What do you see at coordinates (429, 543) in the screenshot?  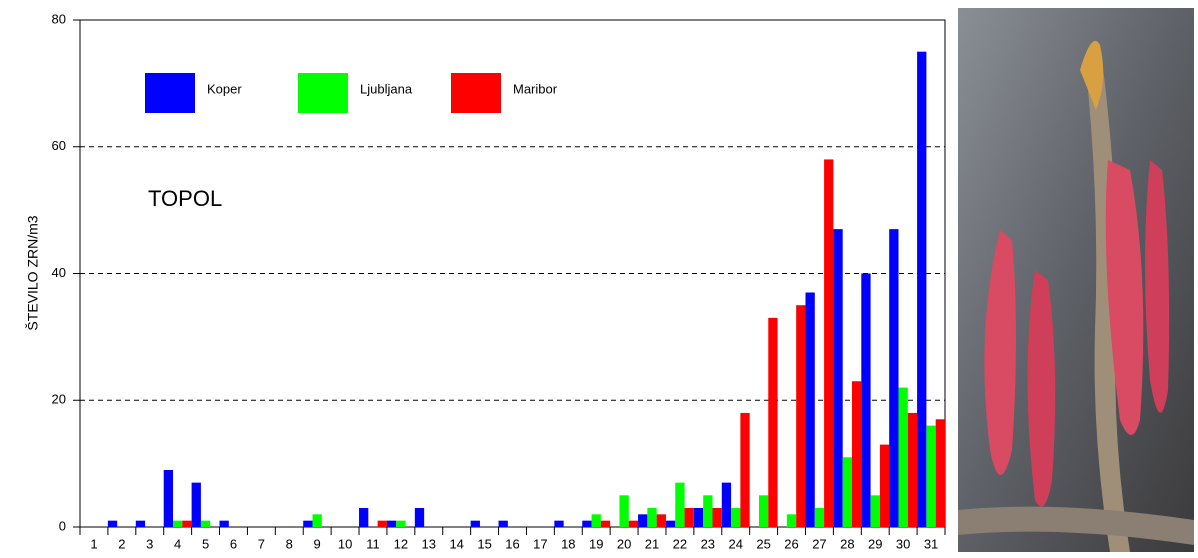 I see `x-tick-label: 13` at bounding box center [429, 543].